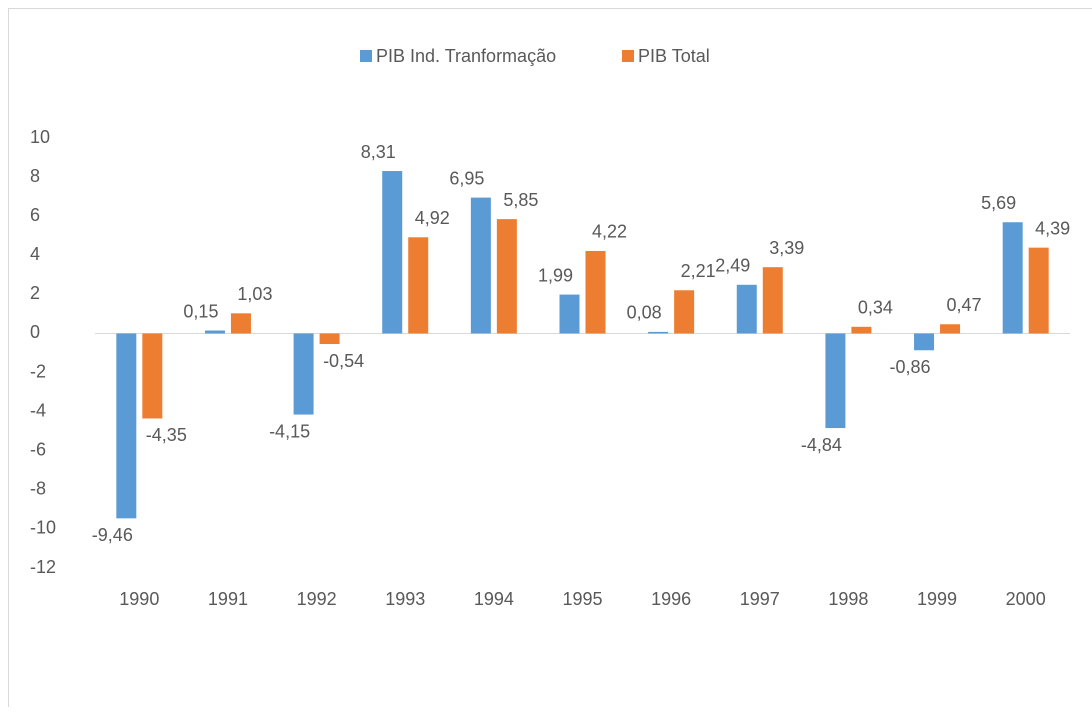 The width and height of the screenshot is (1092, 712). I want to click on data-label: 1,99, so click(555, 275).